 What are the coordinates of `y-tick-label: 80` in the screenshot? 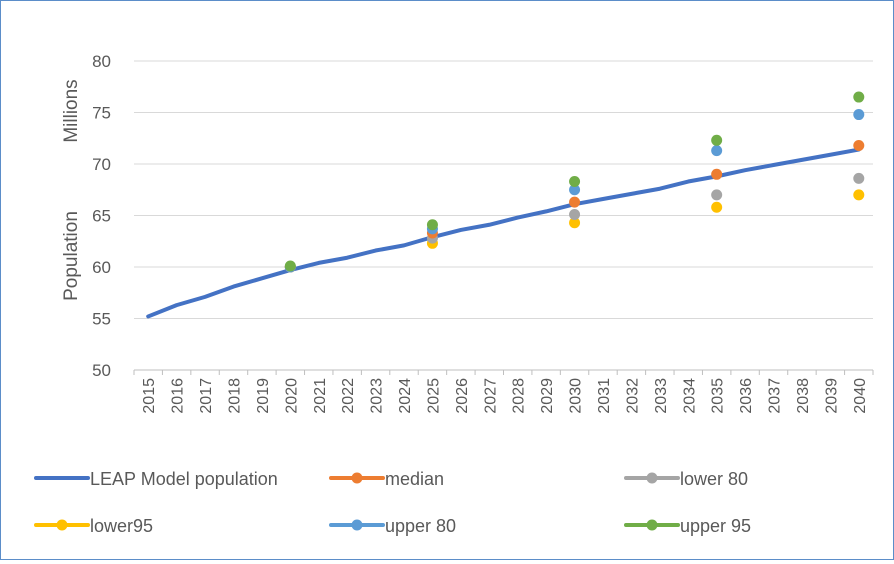 It's located at (101, 61).